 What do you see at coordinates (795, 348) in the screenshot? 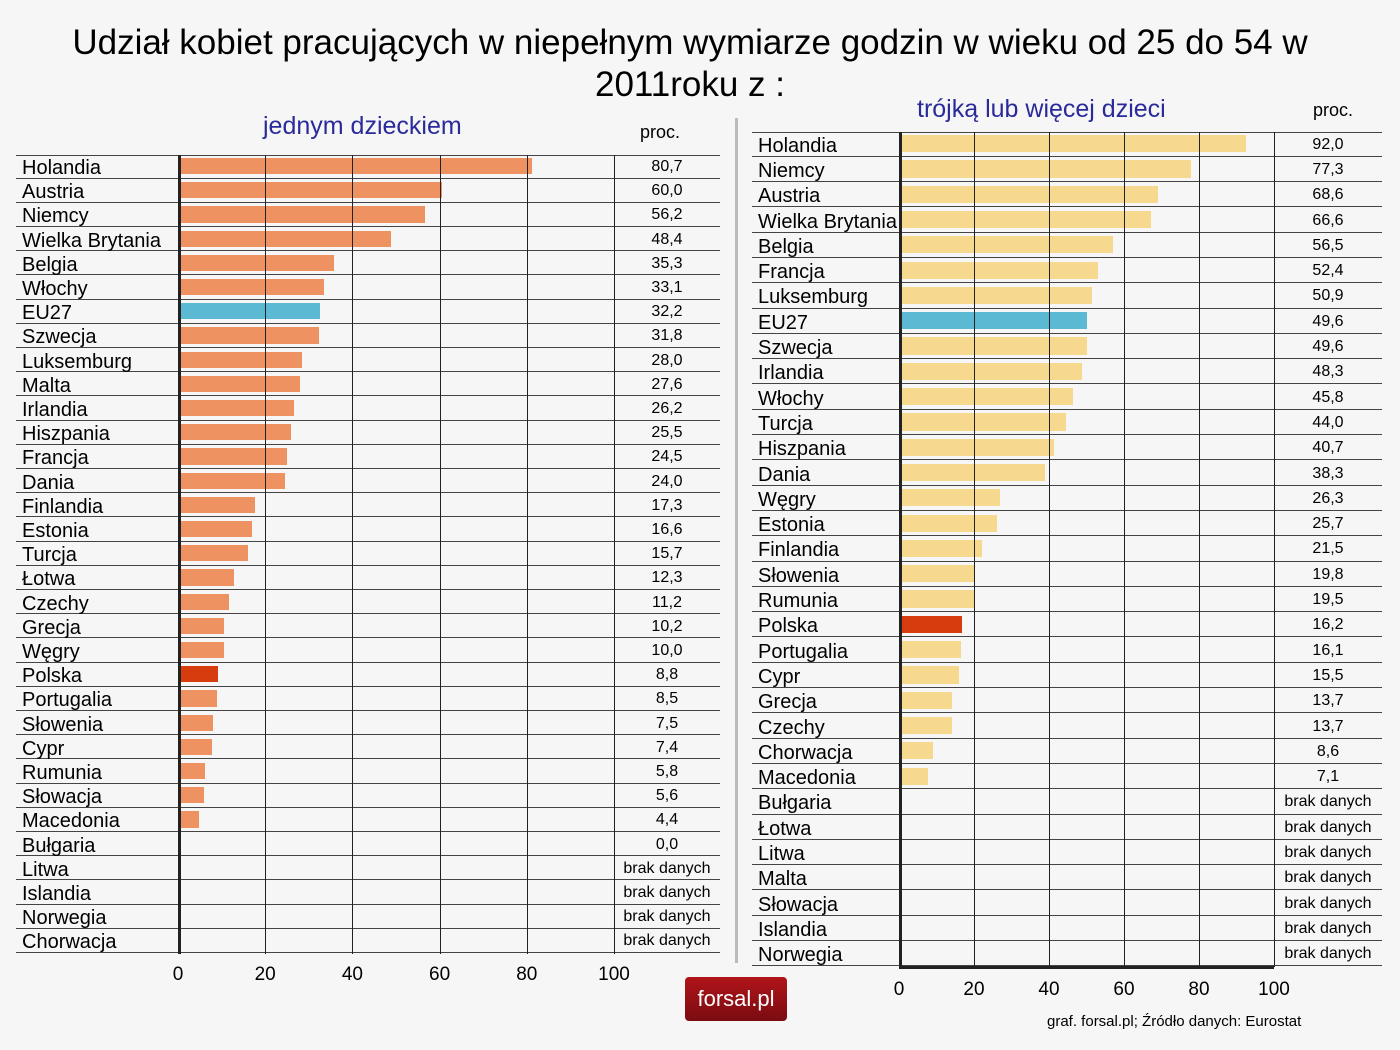
I see `category-label: Szwecja` at bounding box center [795, 348].